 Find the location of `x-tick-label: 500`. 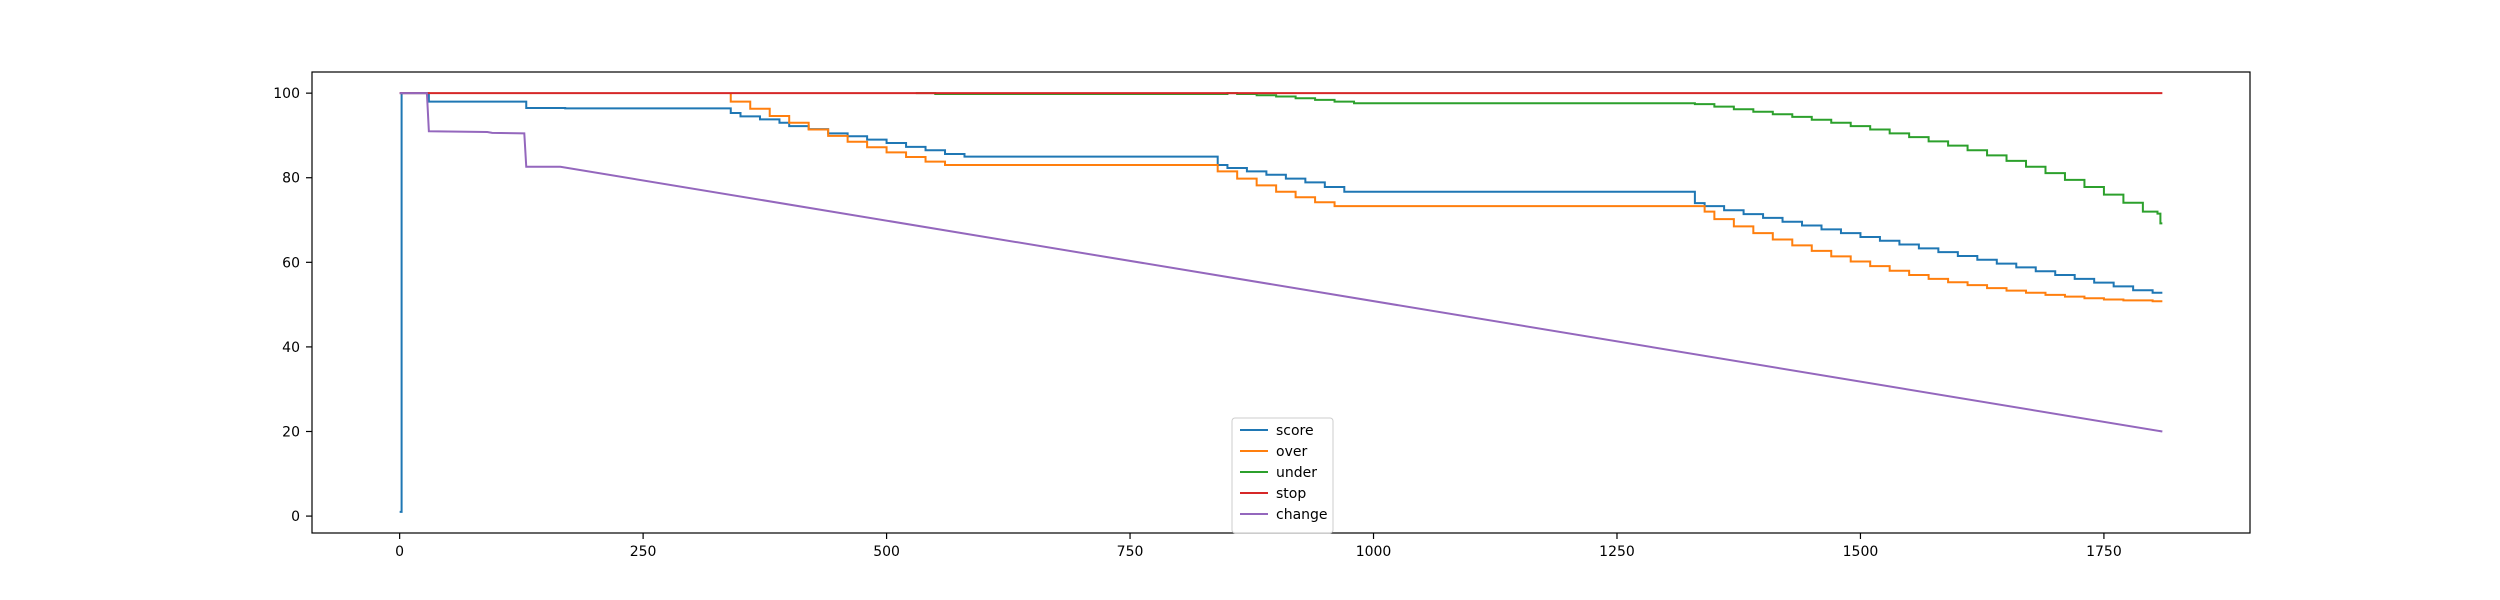

x-tick-label: 500 is located at coordinates (886, 552).